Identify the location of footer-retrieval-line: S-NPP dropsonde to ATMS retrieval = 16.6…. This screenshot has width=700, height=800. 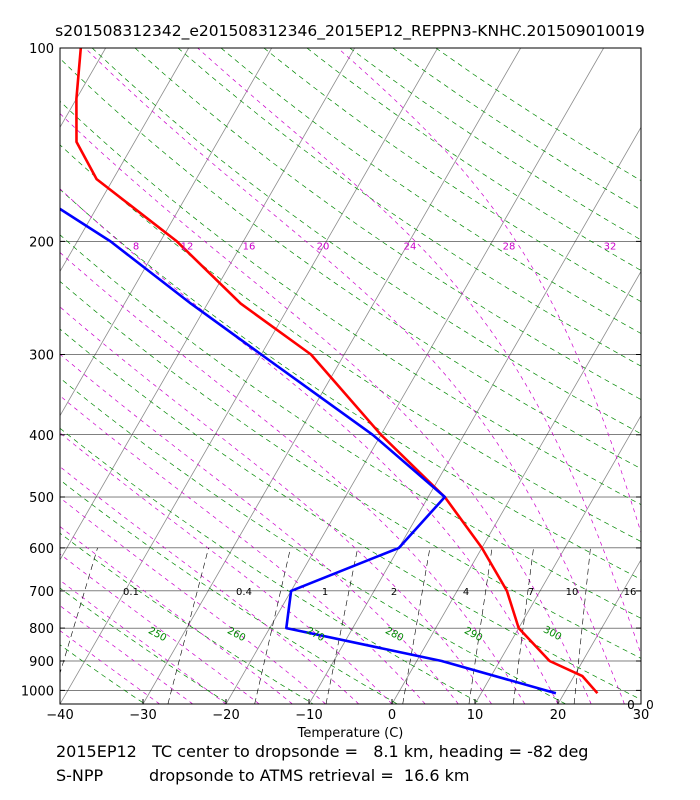
(263, 775).